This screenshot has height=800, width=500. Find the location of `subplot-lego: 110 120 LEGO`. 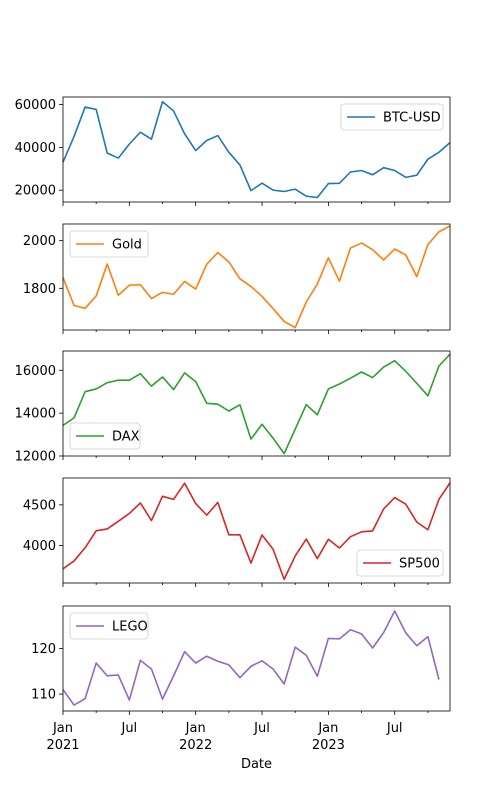

subplot-lego: 110 120 LEGO is located at coordinates (241, 660).